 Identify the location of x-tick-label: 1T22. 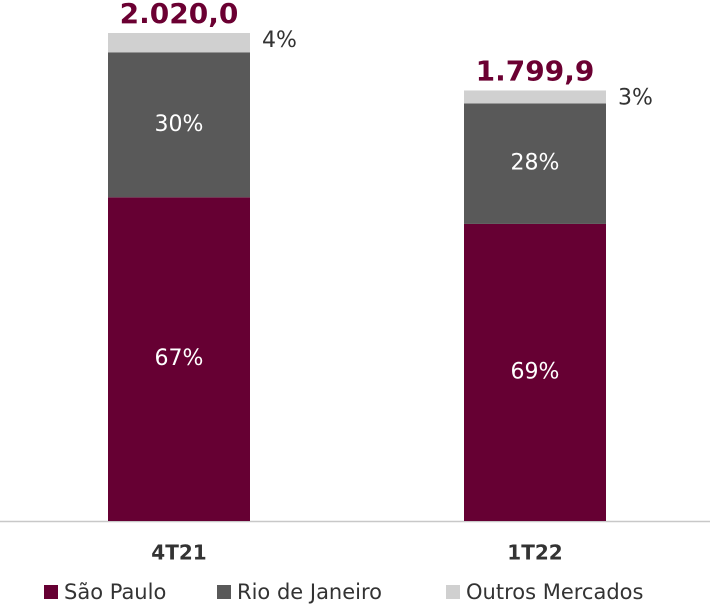
(534, 553).